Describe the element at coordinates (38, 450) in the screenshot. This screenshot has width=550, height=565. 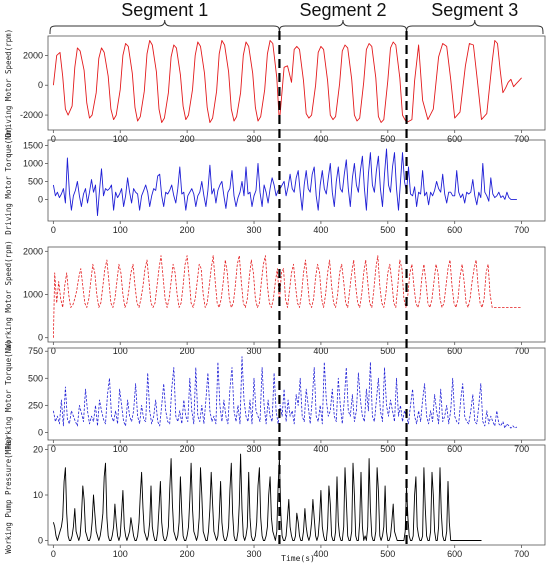
I see `y-tick-label: 20` at that location.